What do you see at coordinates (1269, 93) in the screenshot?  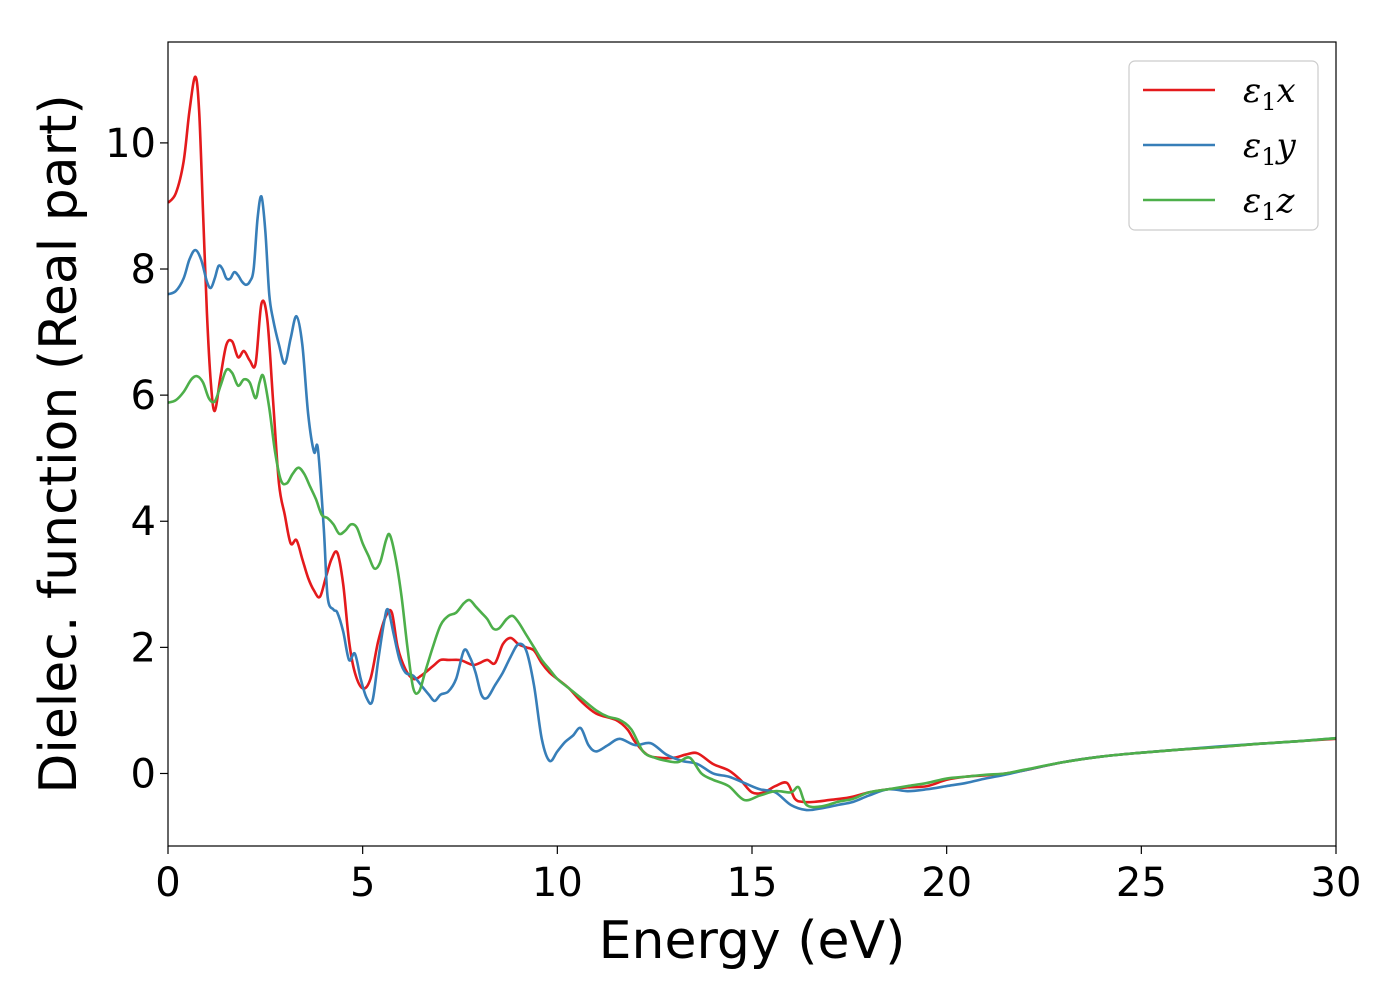 I see `legend-label-x: ε1x` at bounding box center [1269, 93].